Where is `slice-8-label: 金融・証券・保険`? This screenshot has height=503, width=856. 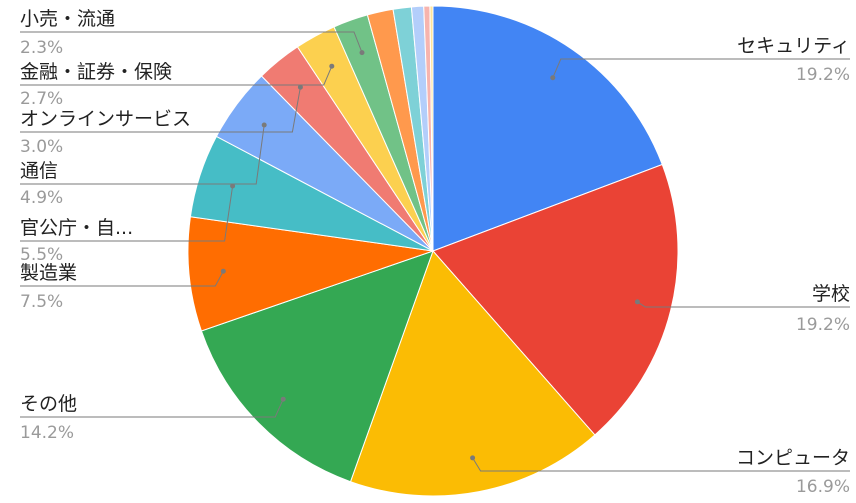 slice-8-label: 金融・証券・保険 is located at coordinates (96, 72).